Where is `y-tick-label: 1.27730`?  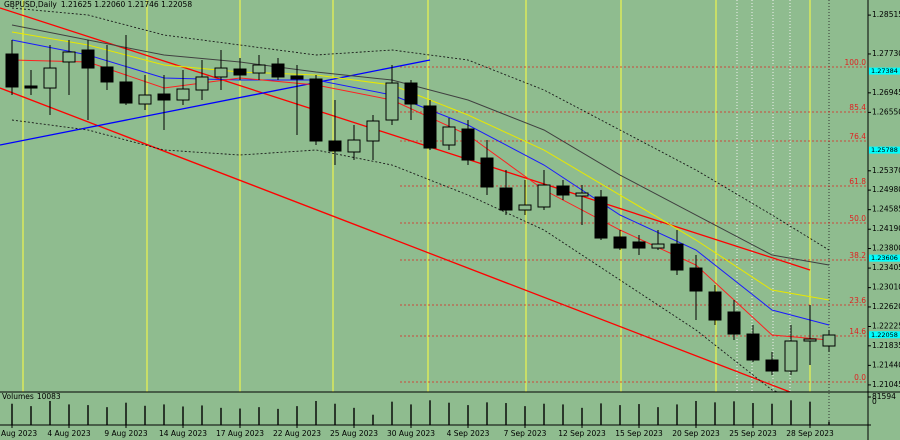
y-tick-label: 1.27730 is located at coordinates (886, 53).